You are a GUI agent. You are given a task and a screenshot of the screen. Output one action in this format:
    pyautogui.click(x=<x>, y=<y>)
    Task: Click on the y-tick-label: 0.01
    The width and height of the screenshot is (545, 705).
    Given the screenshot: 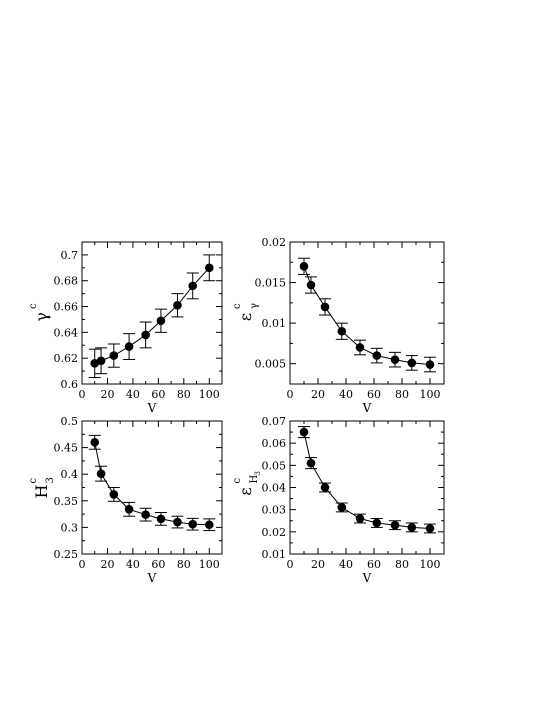 What is the action you would take?
    pyautogui.click(x=274, y=554)
    